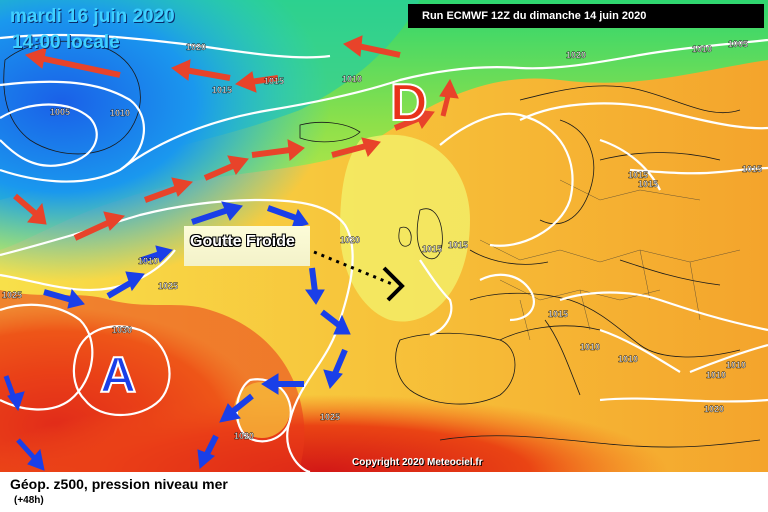  Describe the element at coordinates (610, 260) in the screenshot. I see `borders` at that location.